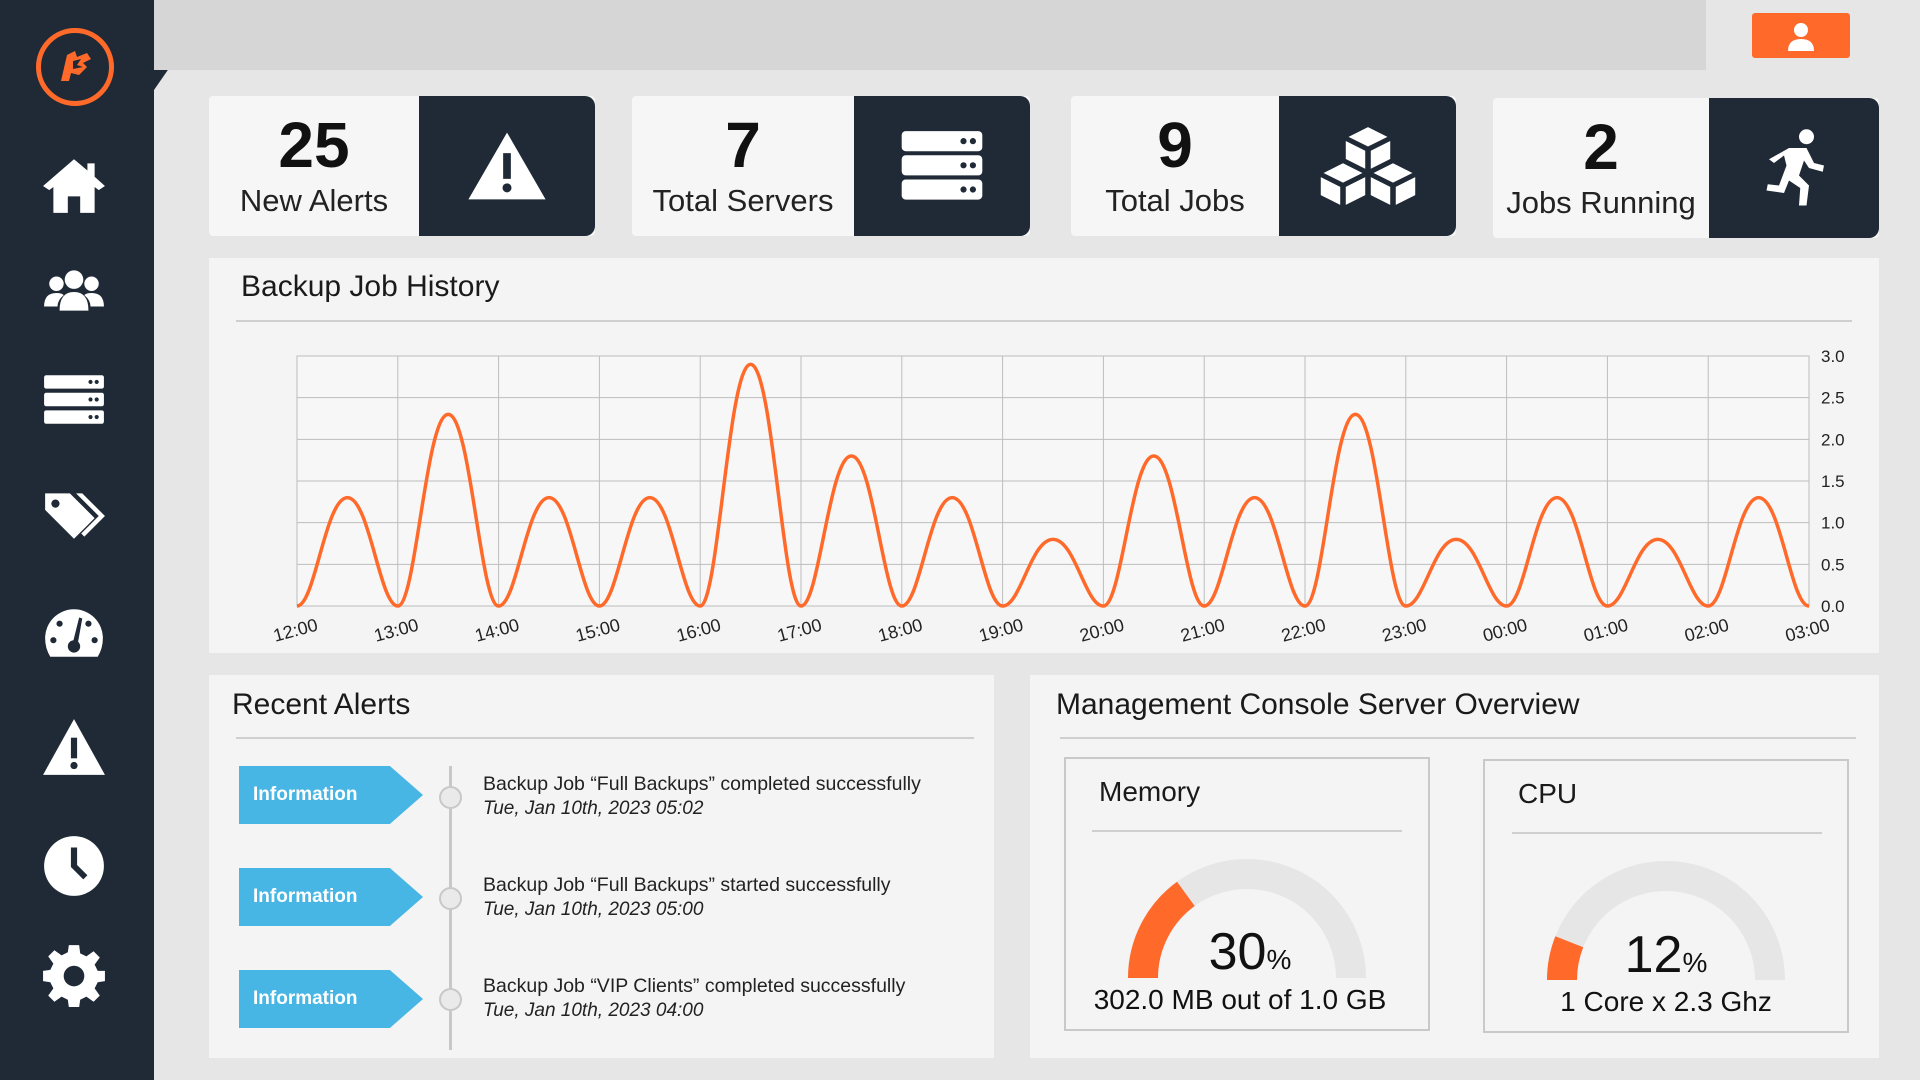  What do you see at coordinates (743, 145) in the screenshot?
I see `stat-value: 7` at bounding box center [743, 145].